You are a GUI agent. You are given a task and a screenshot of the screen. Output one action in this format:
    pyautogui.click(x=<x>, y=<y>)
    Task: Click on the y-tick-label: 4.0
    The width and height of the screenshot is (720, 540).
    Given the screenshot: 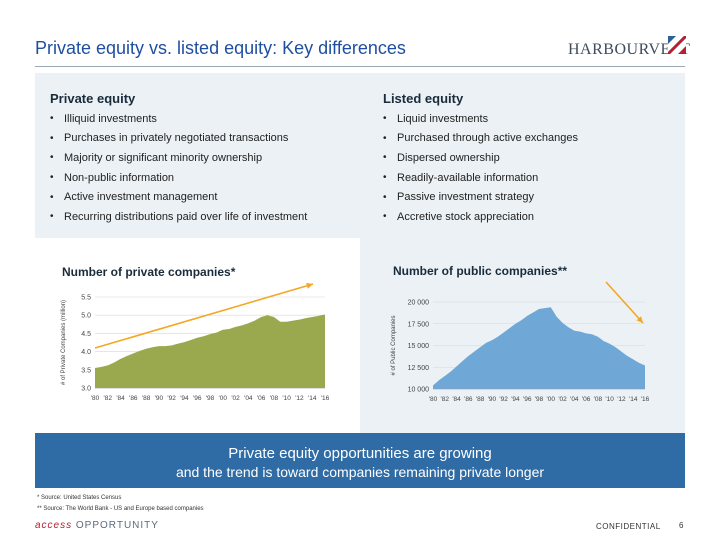 What is the action you would take?
    pyautogui.click(x=86, y=352)
    